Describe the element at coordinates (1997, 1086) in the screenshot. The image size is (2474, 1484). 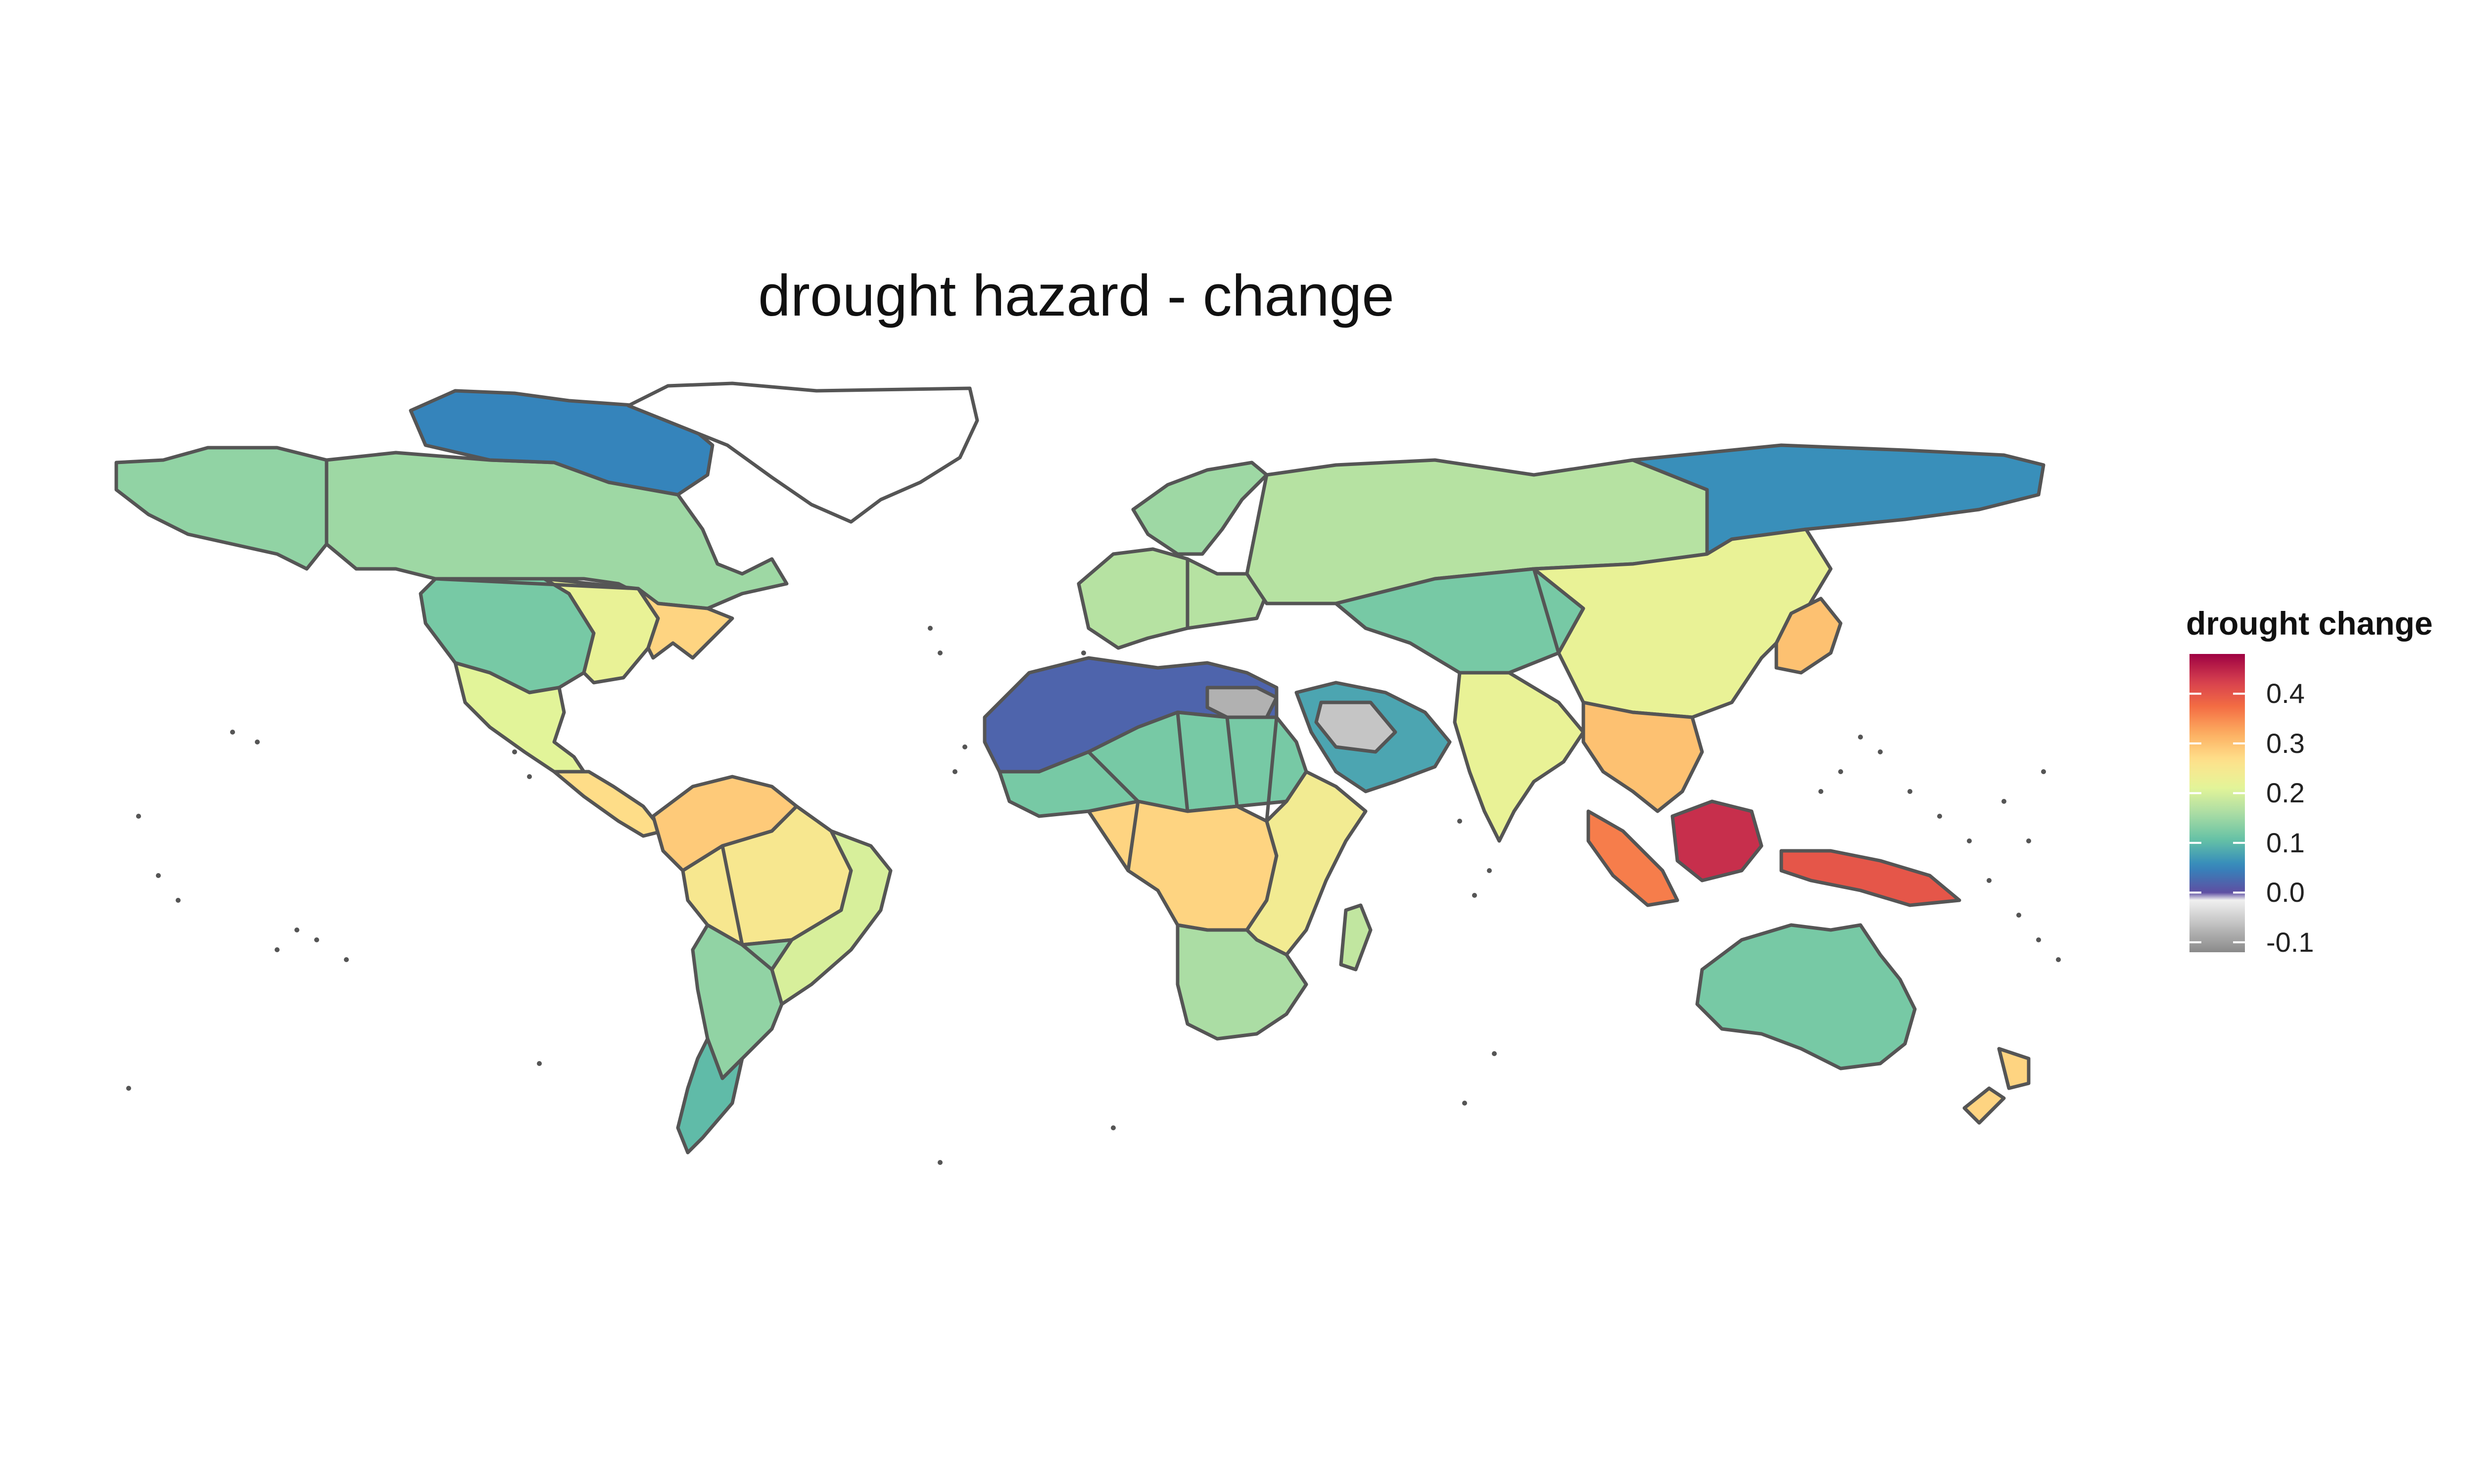
I see `region-new-zealand` at that location.